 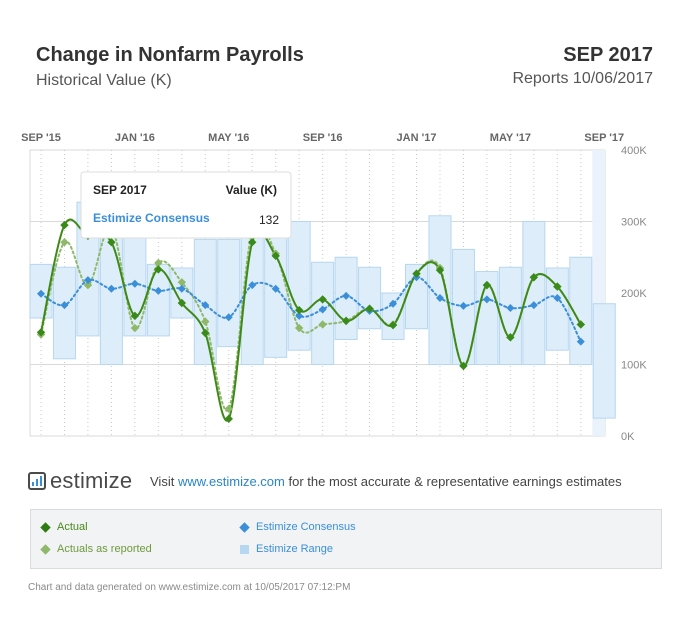 I want to click on tooltip-period: SEP 2017, so click(x=120, y=190).